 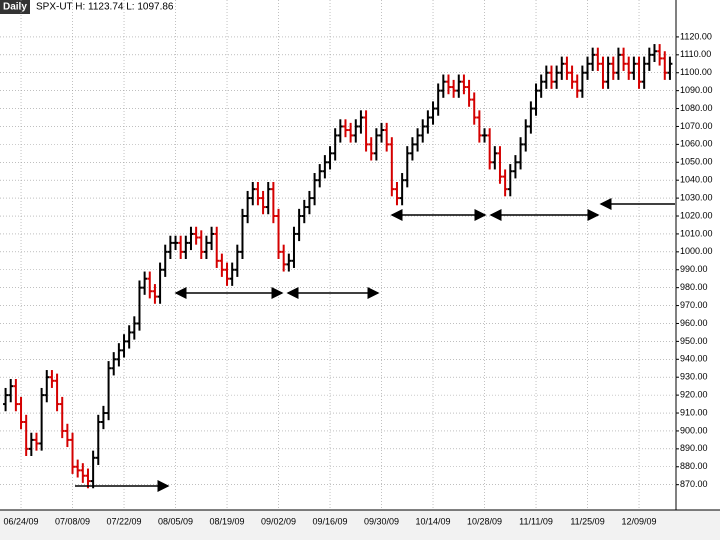 What do you see at coordinates (696, 162) in the screenshot?
I see `y-tick-label: 1050.00` at bounding box center [696, 162].